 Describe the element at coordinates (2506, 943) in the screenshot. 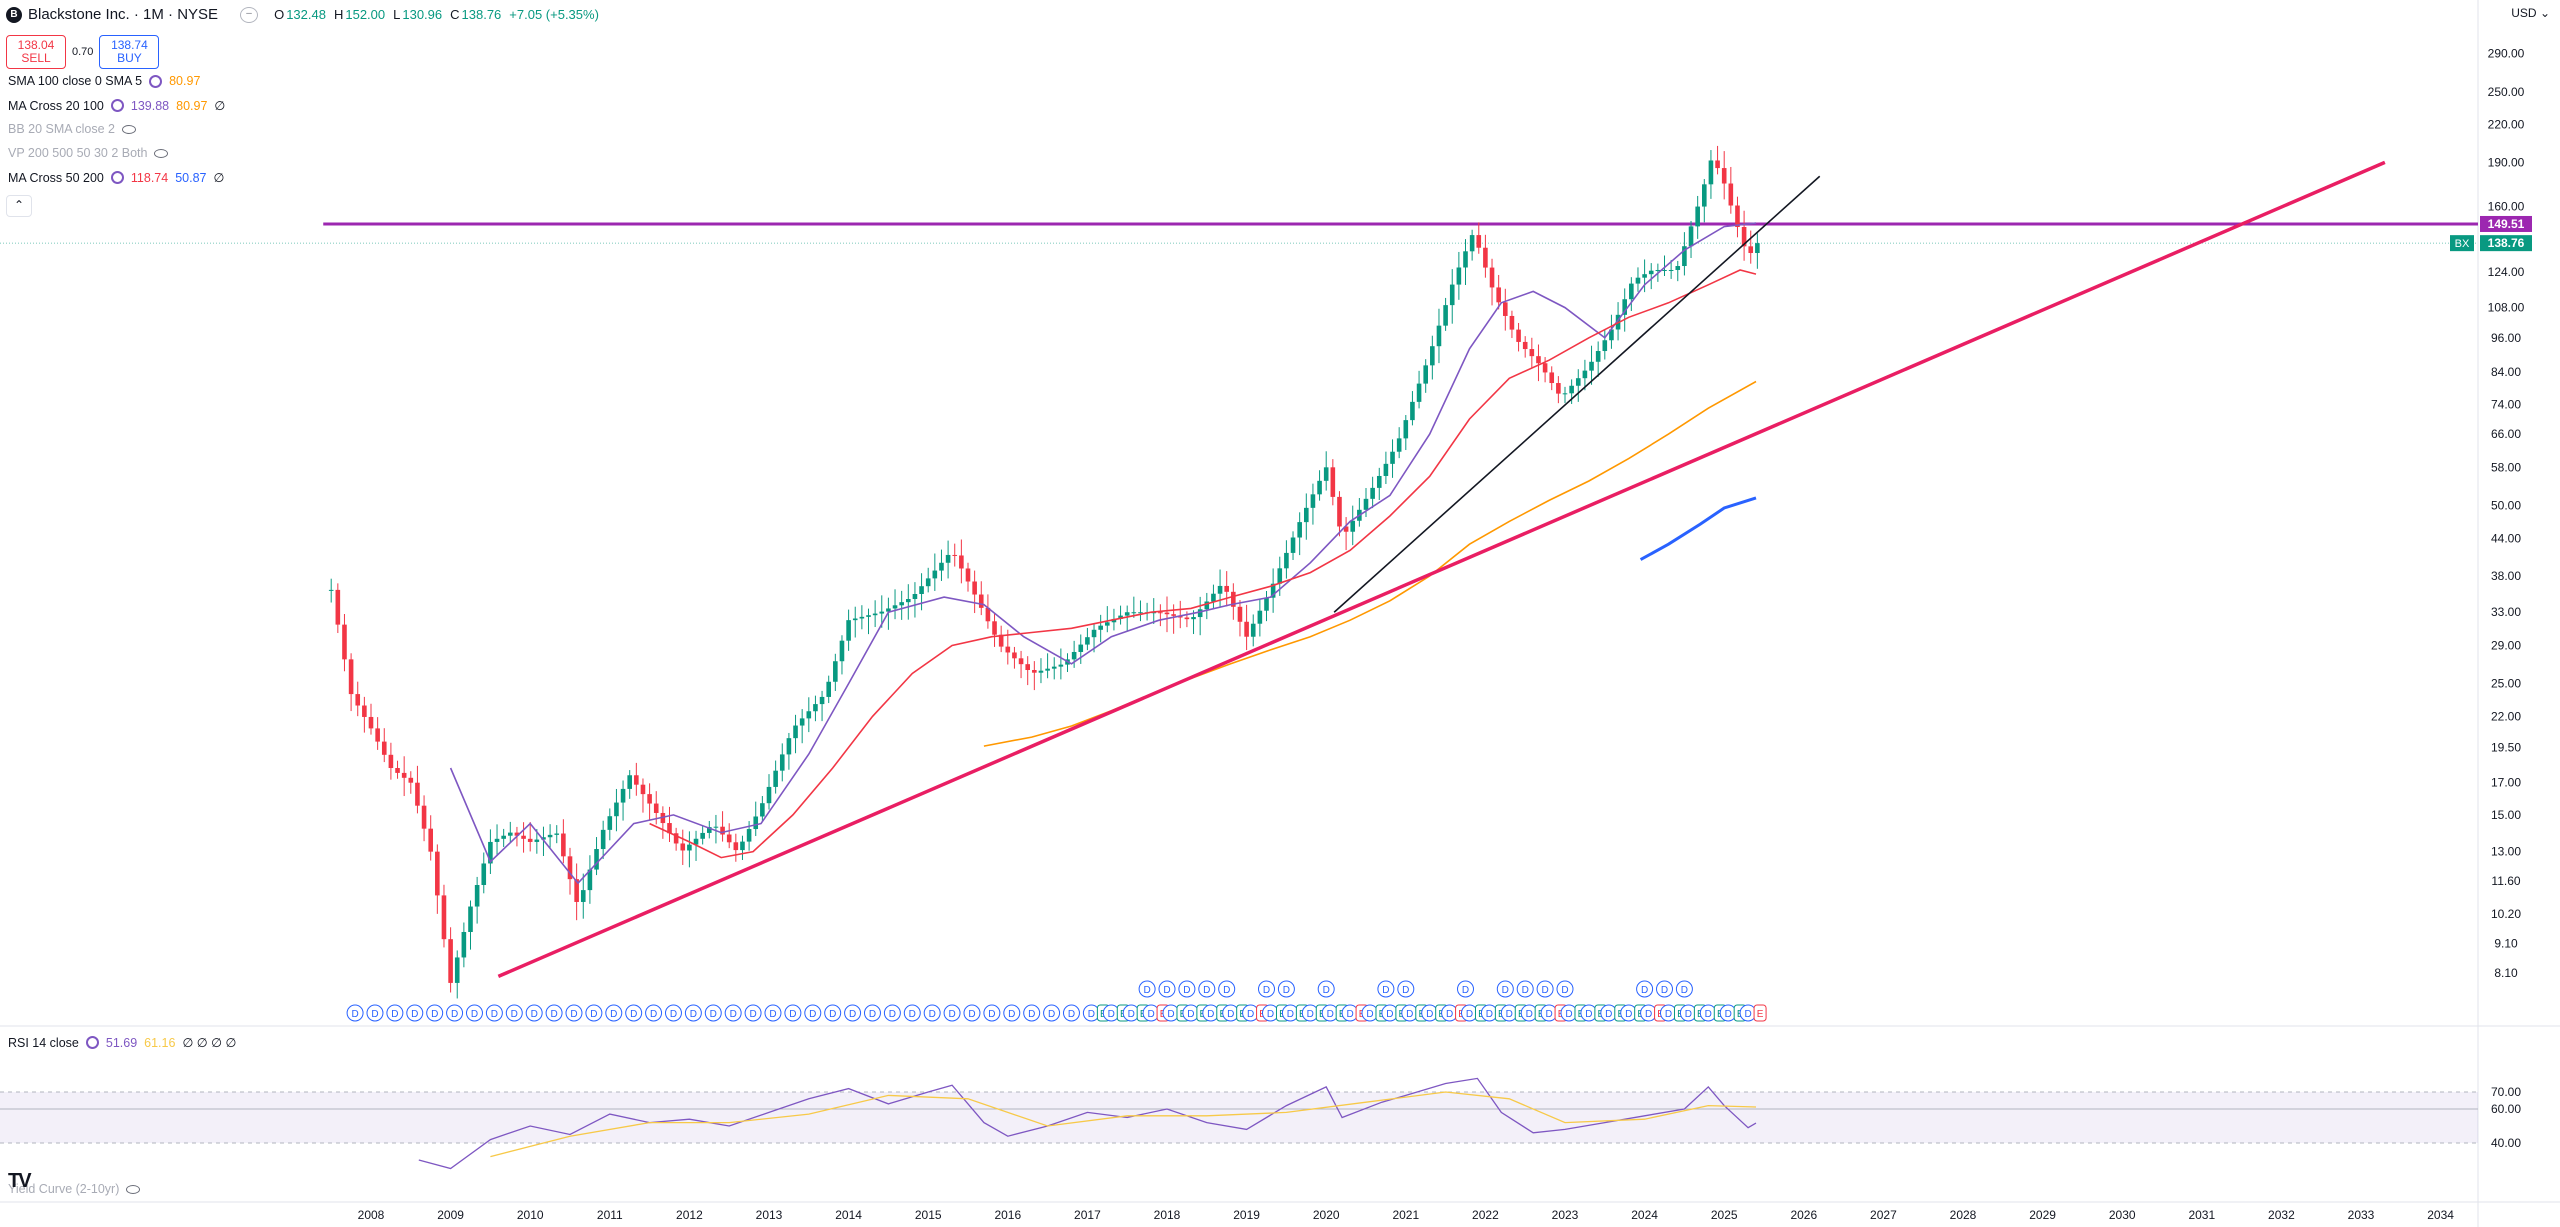

I see `price-axis-label: 9.10` at that location.